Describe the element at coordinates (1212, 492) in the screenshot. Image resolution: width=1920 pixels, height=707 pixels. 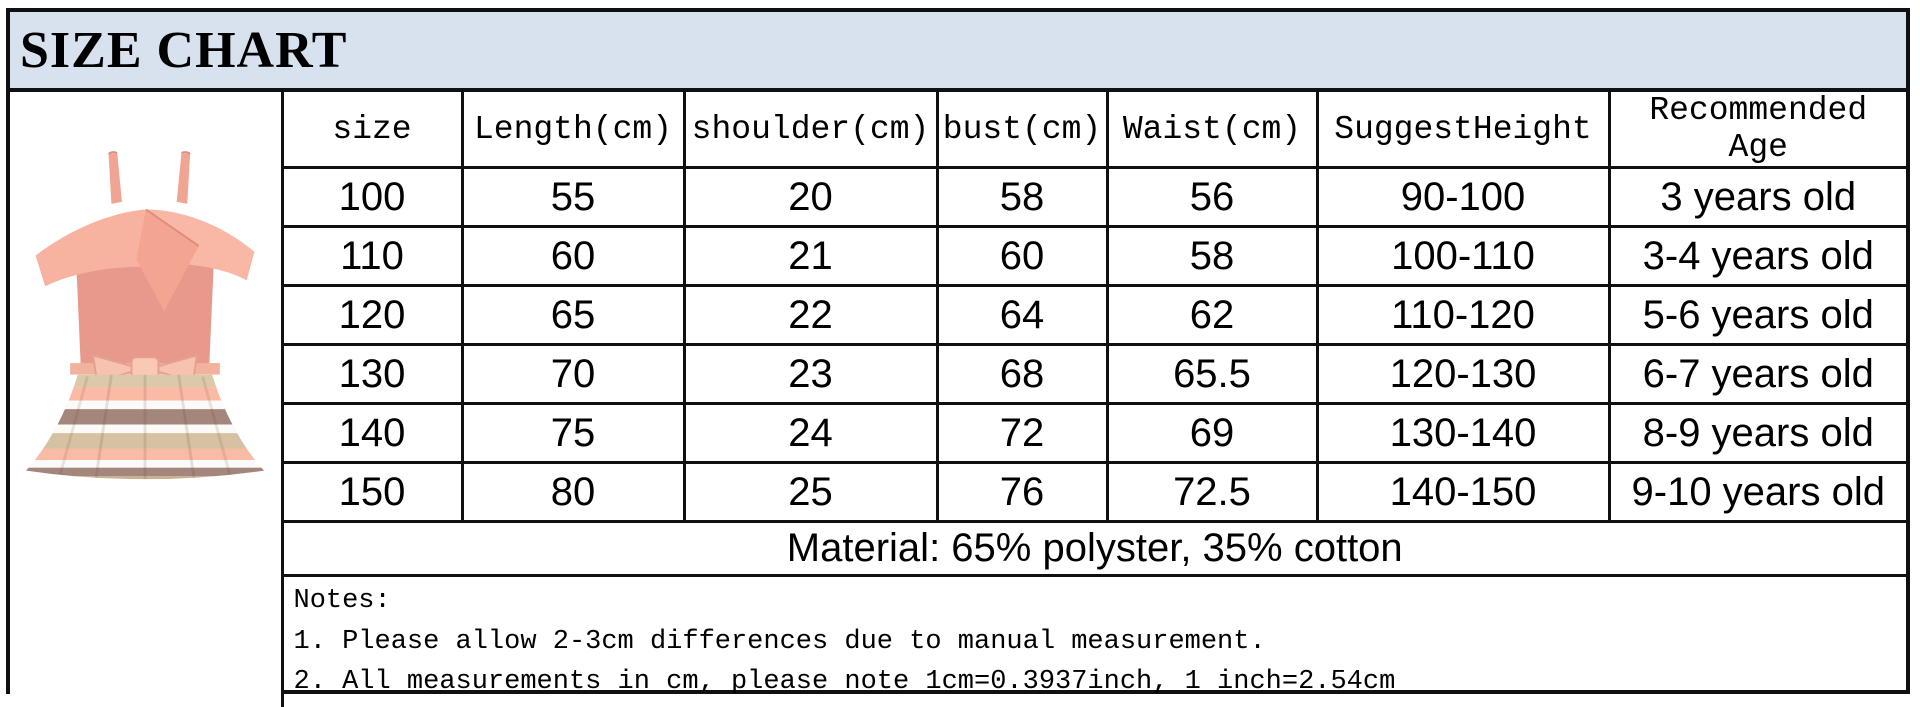
I see `table-cell: 72.5` at that location.